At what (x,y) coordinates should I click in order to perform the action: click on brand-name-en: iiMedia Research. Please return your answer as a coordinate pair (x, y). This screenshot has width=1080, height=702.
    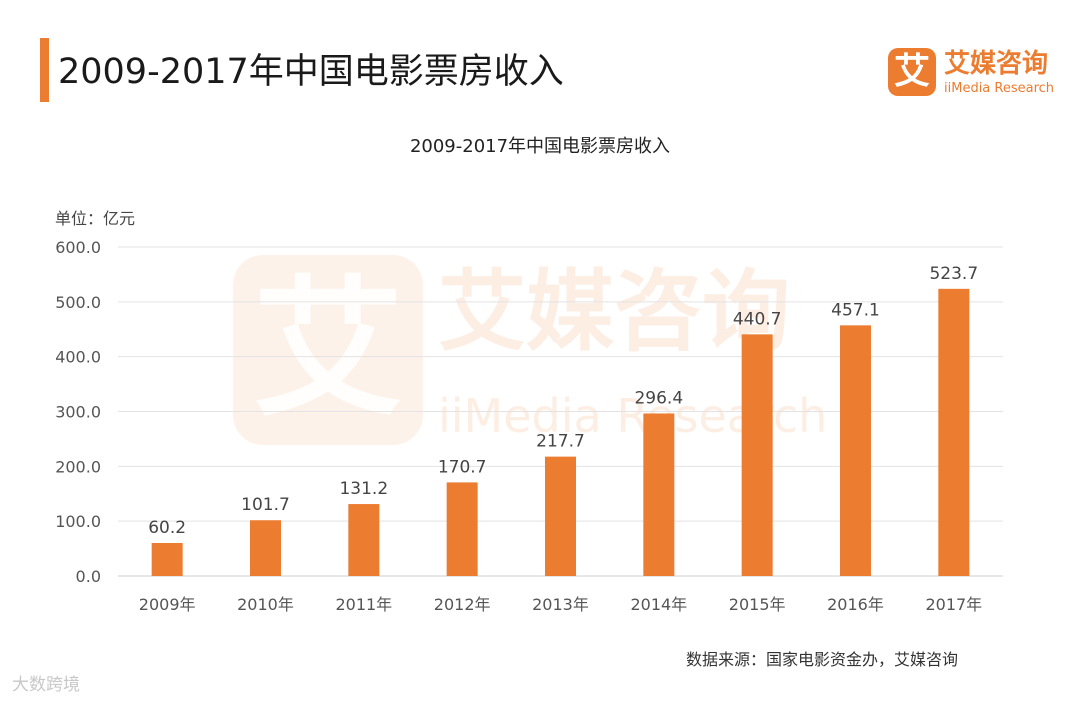
    Looking at the image, I should click on (999, 88).